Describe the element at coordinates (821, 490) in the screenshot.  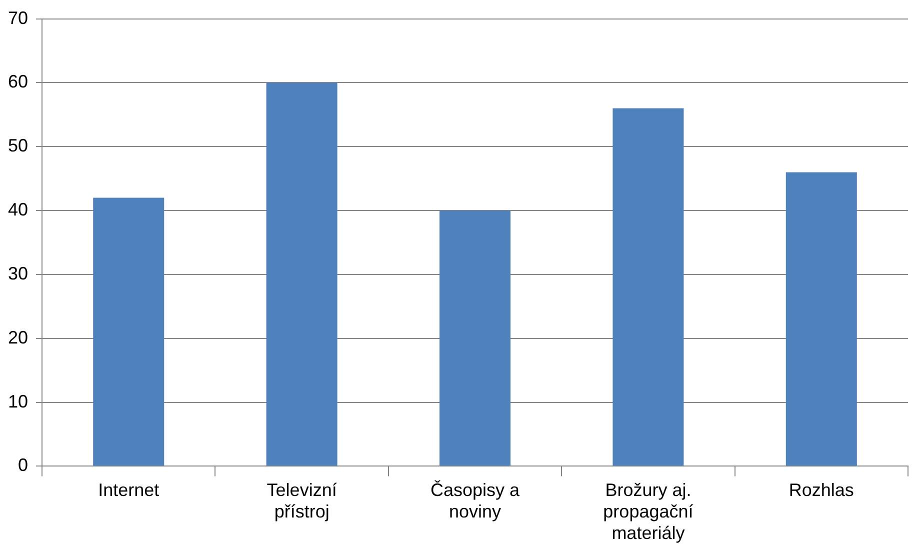
I see `x-tick-label: Rozhlas` at that location.